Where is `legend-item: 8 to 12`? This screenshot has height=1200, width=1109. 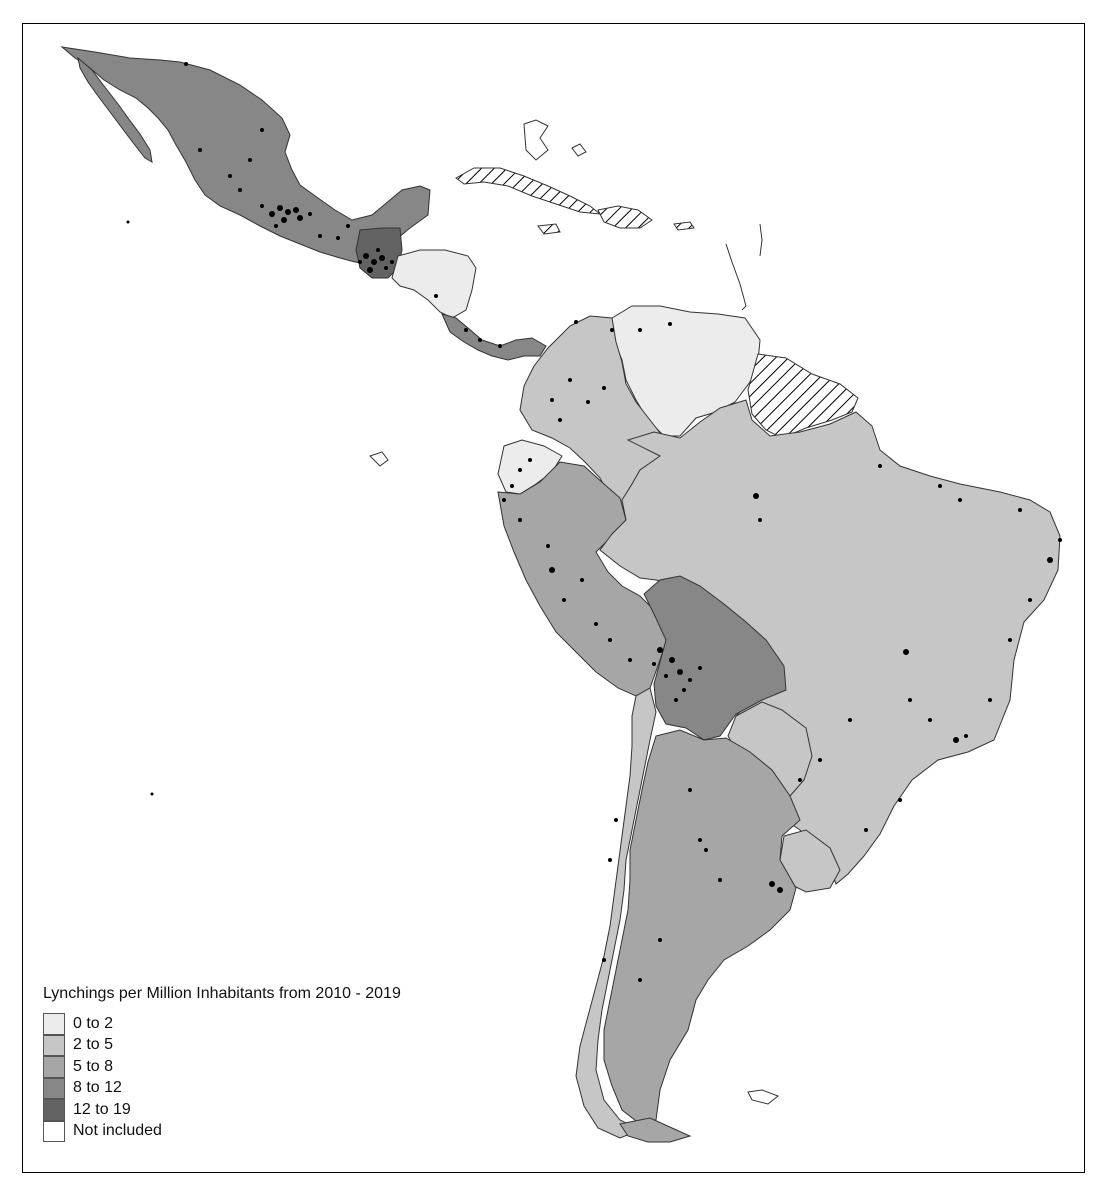 legend-item: 8 to 12 is located at coordinates (222, 1088).